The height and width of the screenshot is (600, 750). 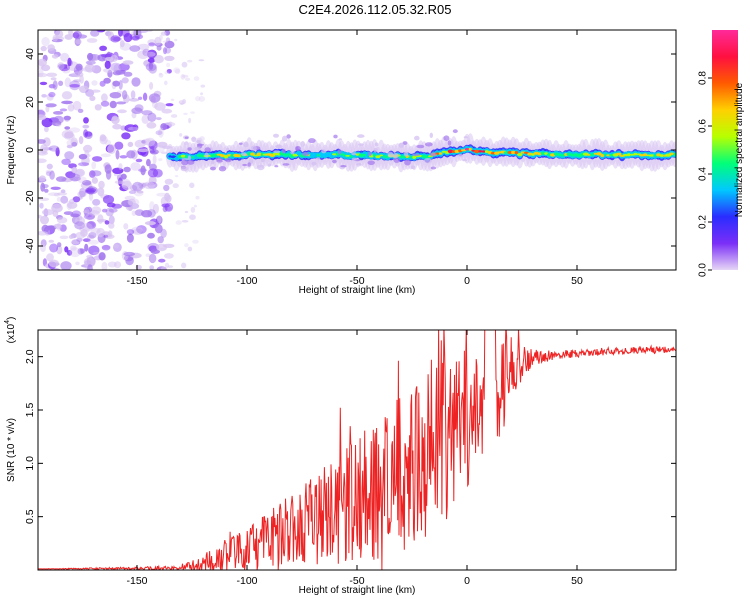 I want to click on y-scale-base: (x10, so click(x=11, y=333).